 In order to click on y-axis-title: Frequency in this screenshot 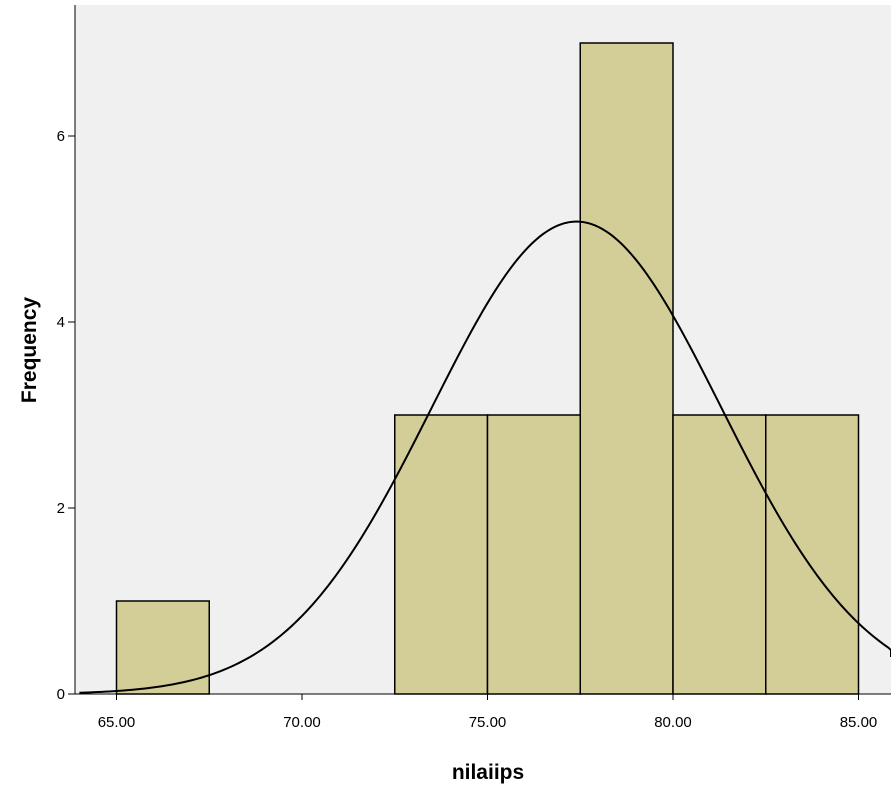, I will do `click(29, 350)`.